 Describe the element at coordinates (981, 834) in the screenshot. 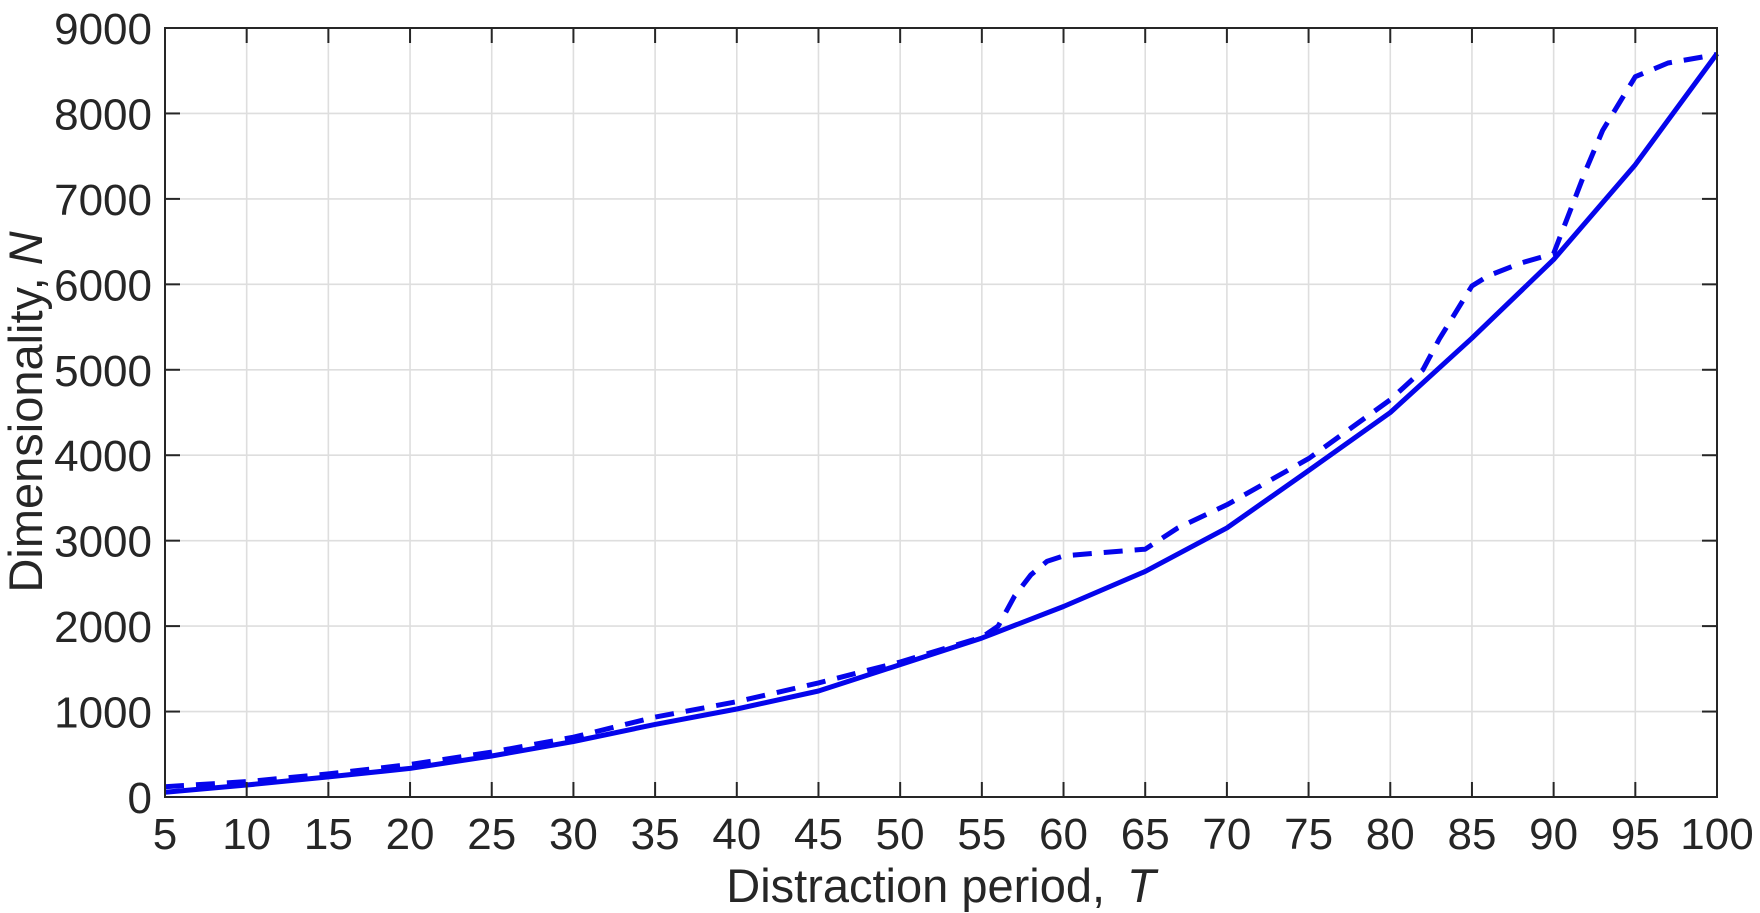

I see `x-tick-label: 55` at that location.